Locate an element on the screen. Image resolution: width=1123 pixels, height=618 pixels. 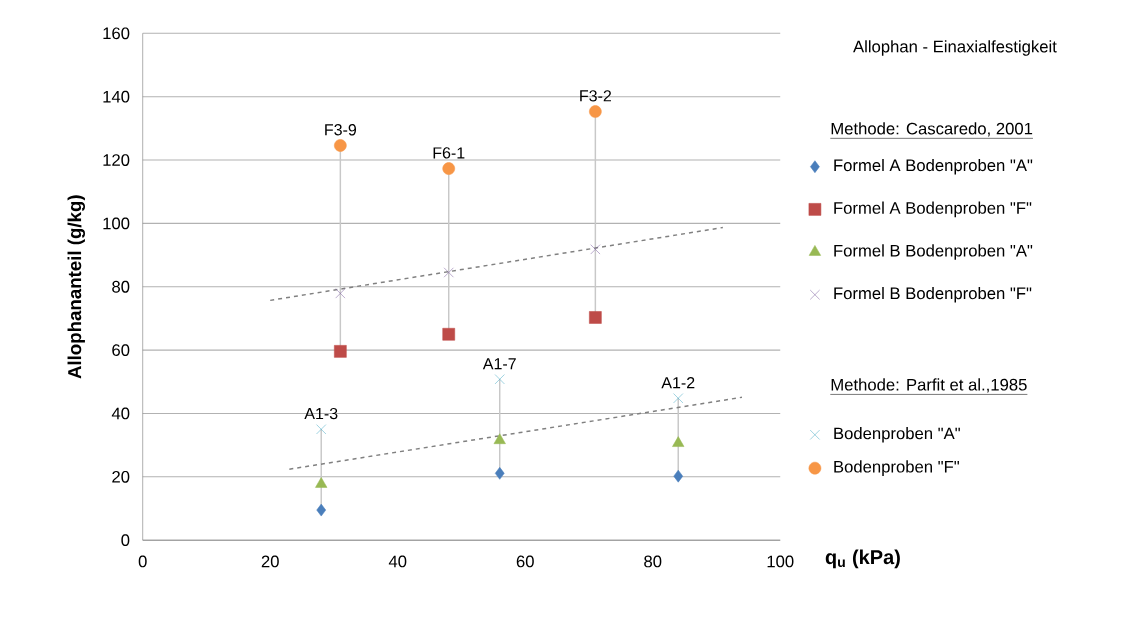
x-tick-label: 40 is located at coordinates (397, 561).